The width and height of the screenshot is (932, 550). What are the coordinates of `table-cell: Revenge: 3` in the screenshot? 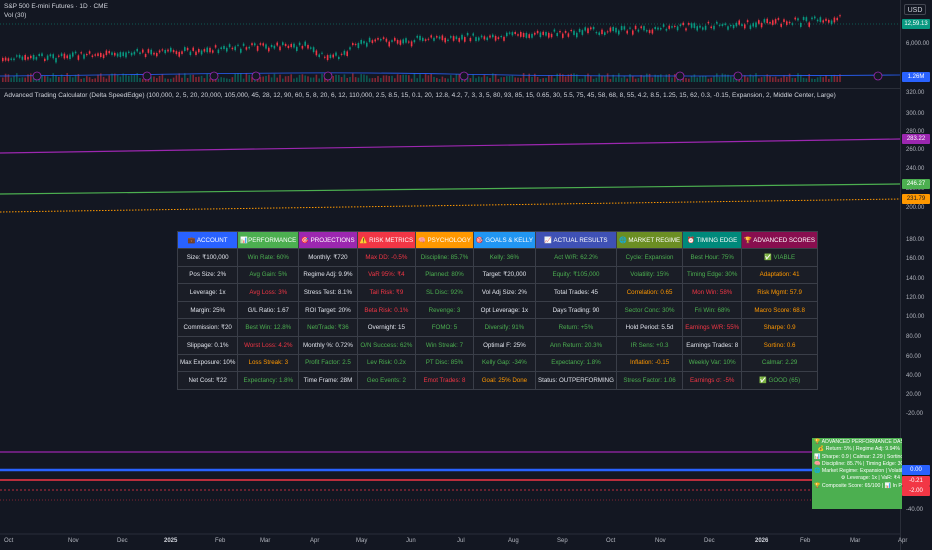 It's located at (444, 310).